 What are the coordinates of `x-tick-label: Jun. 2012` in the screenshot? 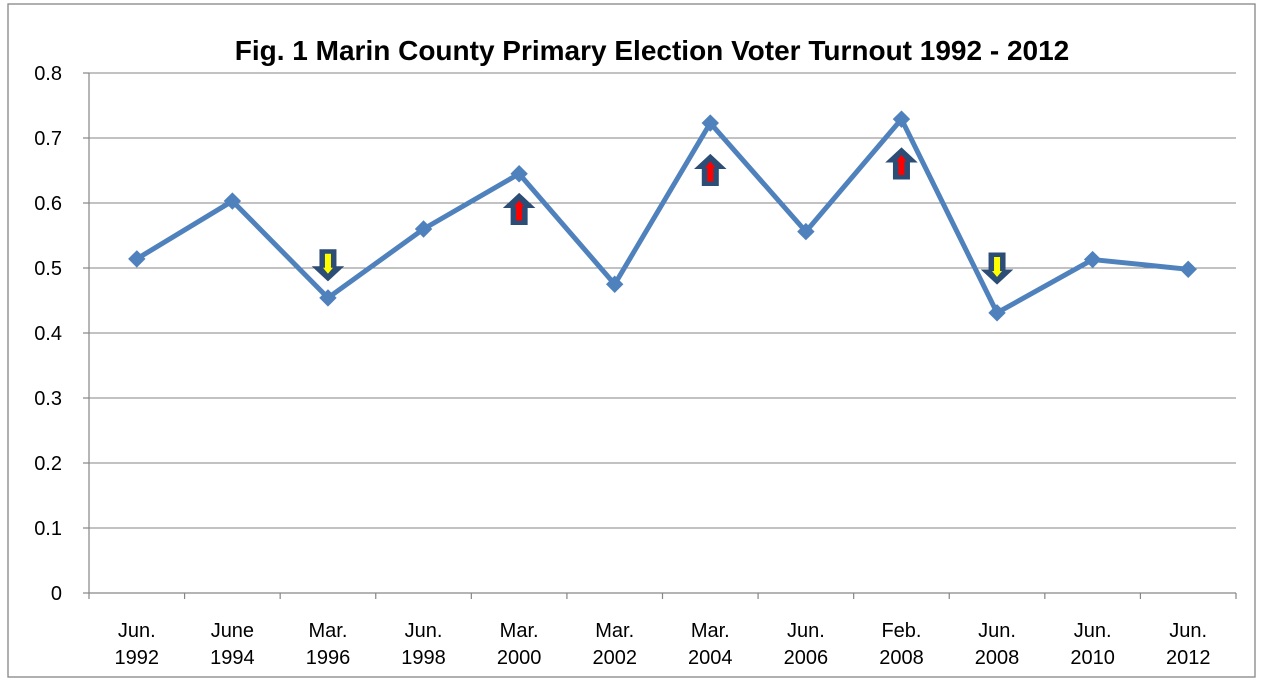 It's located at (1188, 644).